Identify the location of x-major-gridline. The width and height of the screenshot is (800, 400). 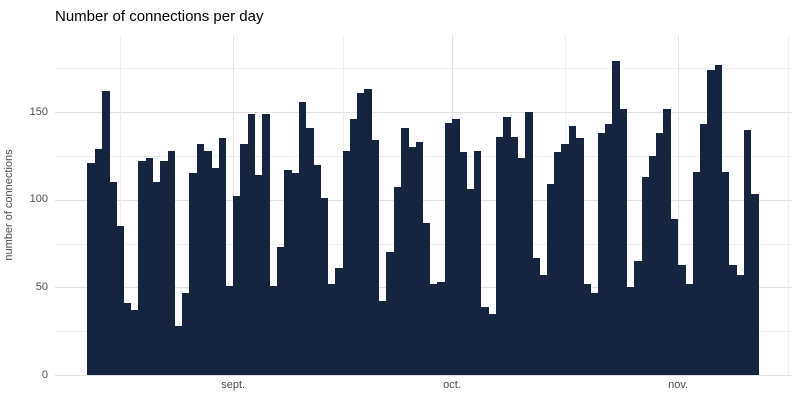
(679, 205).